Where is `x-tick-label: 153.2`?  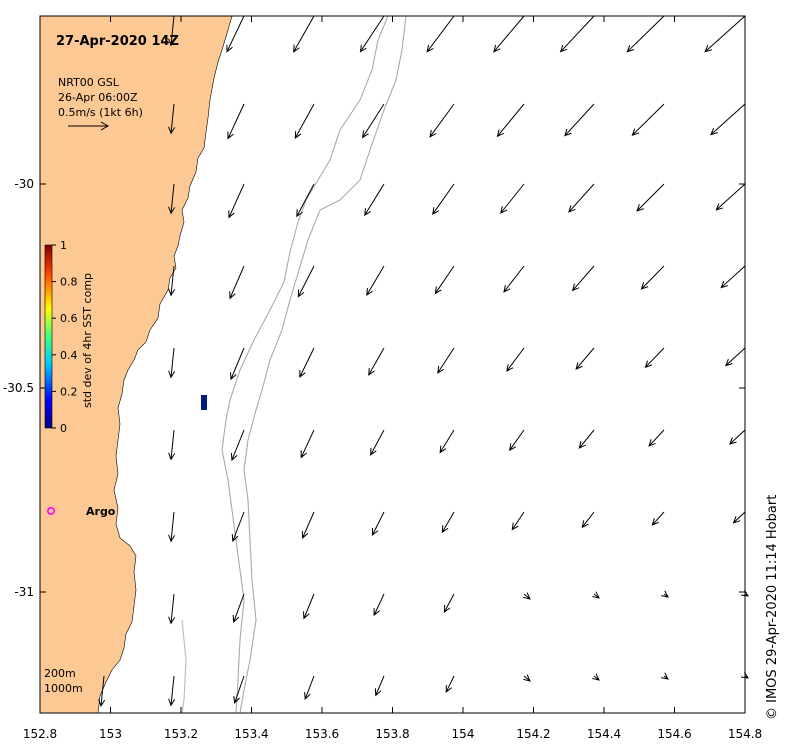 x-tick-label: 153.2 is located at coordinates (181, 734).